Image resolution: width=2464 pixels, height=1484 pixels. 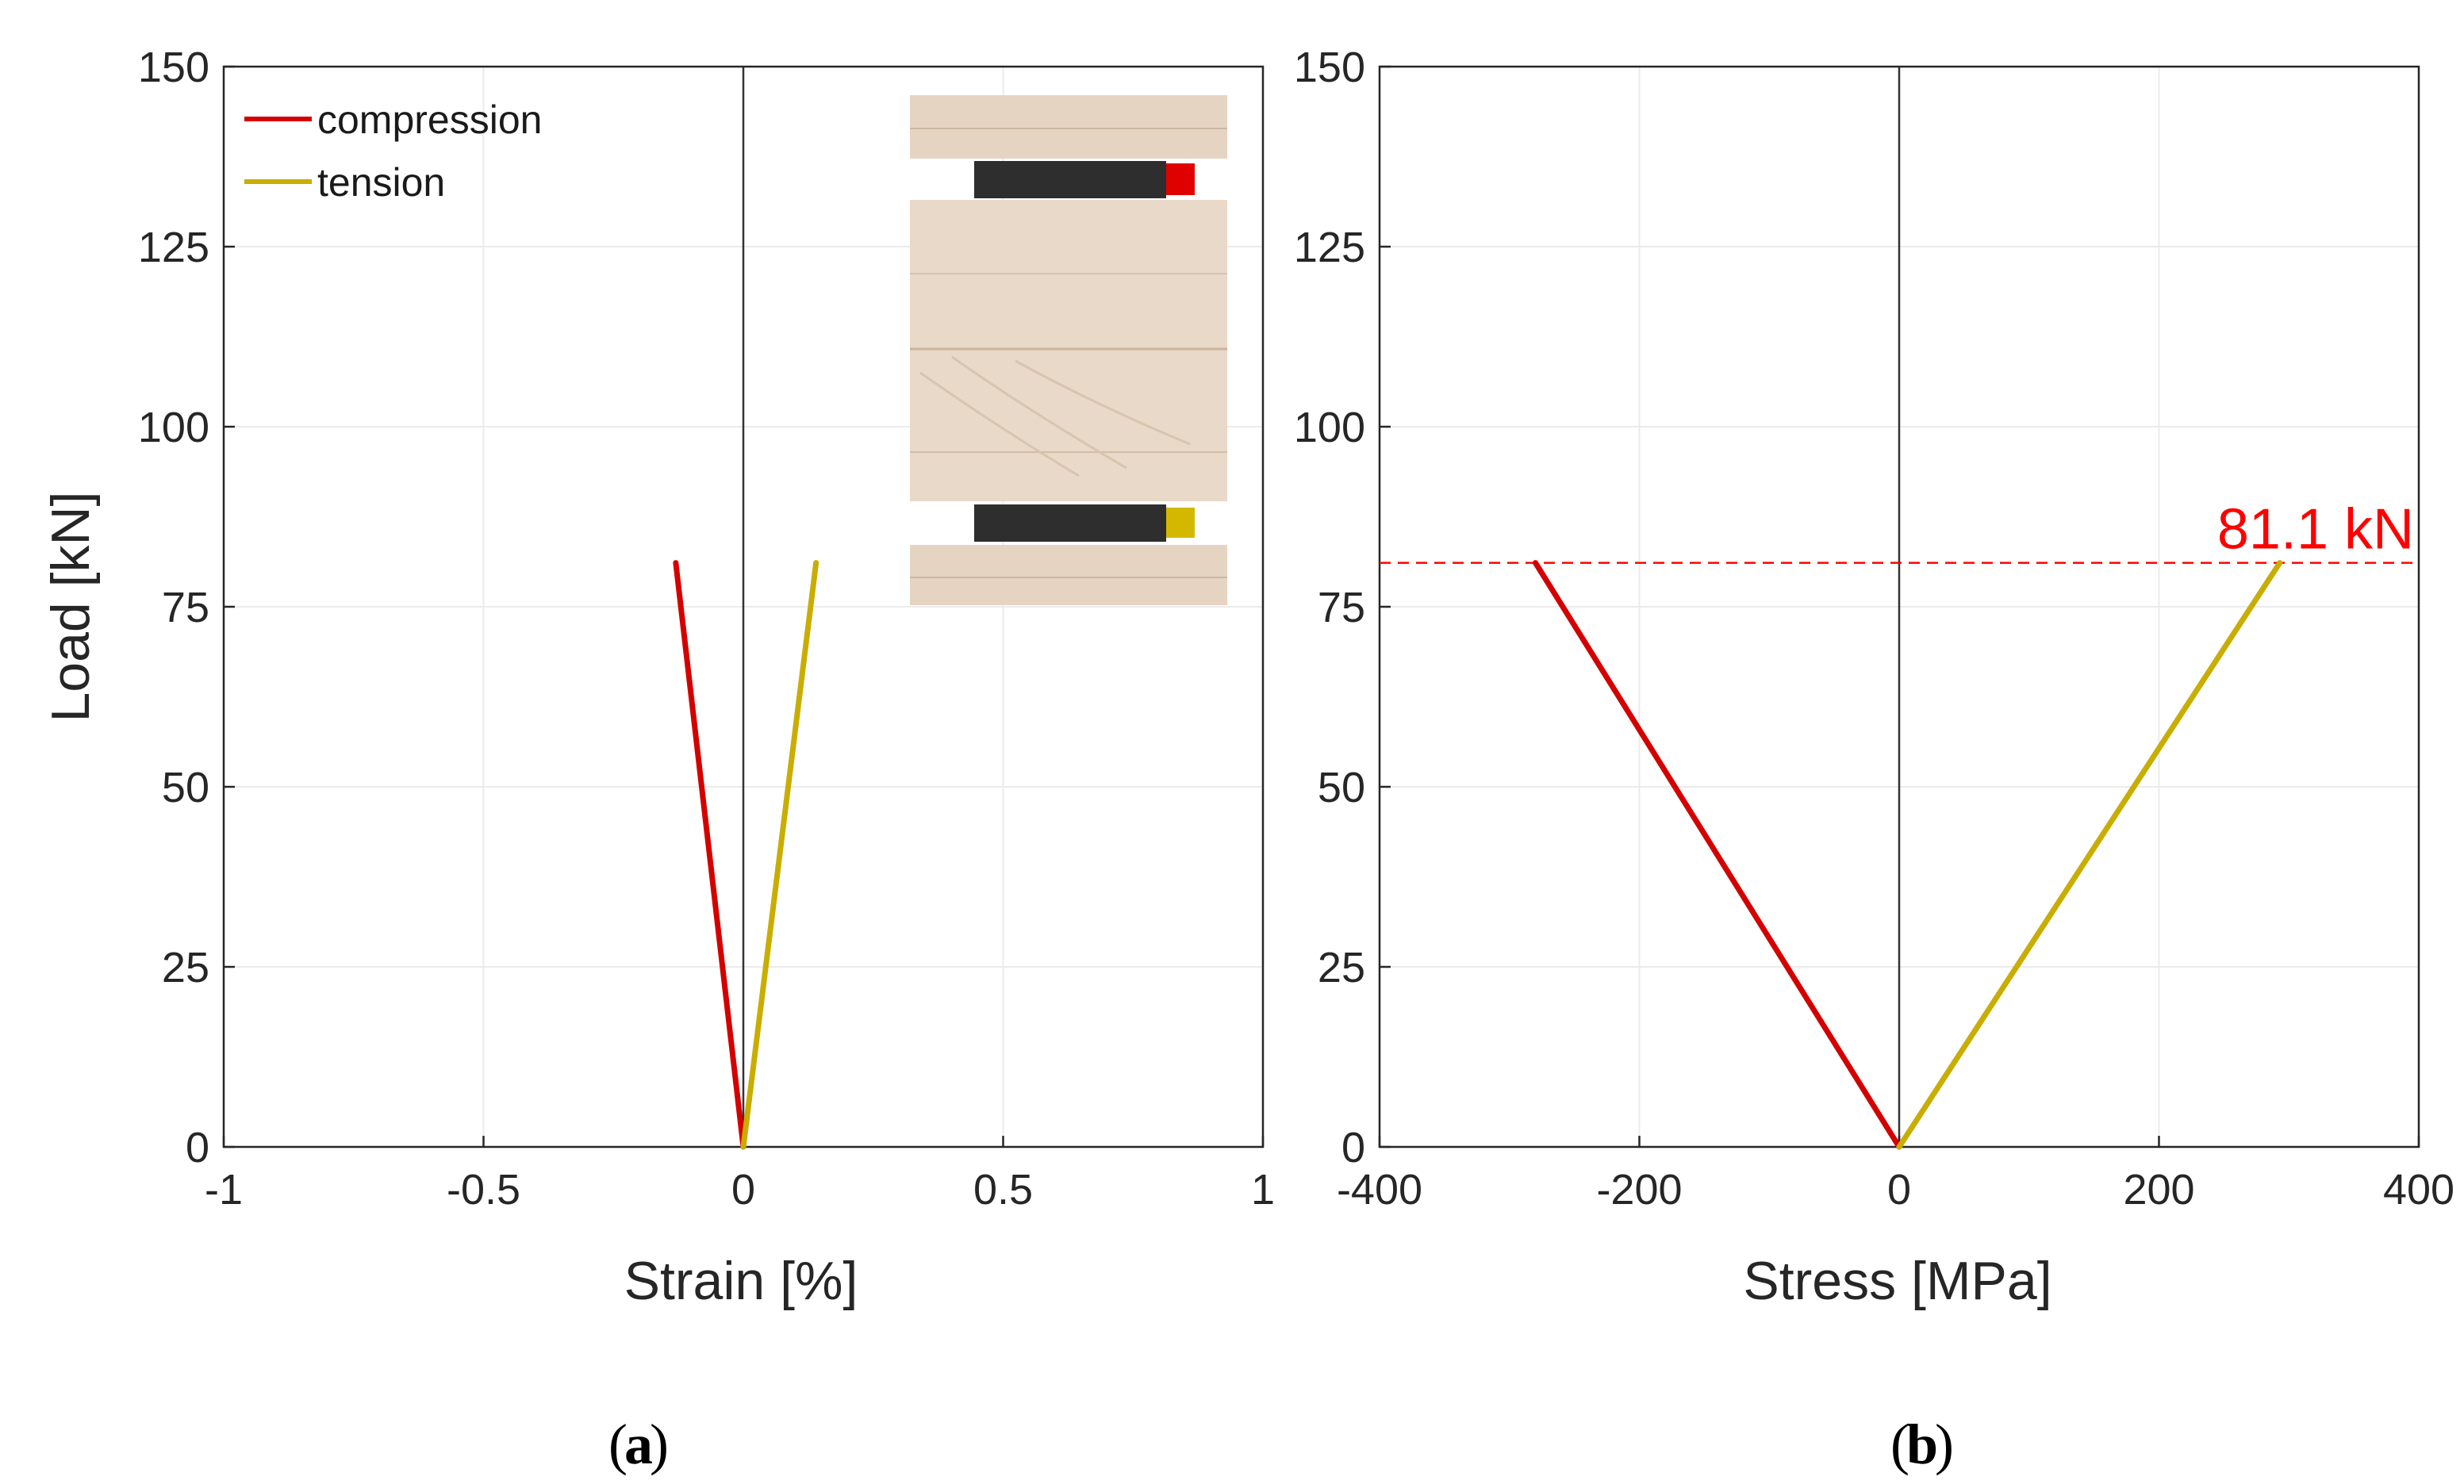 I want to click on x-tick-label: 200, so click(x=2158, y=1190).